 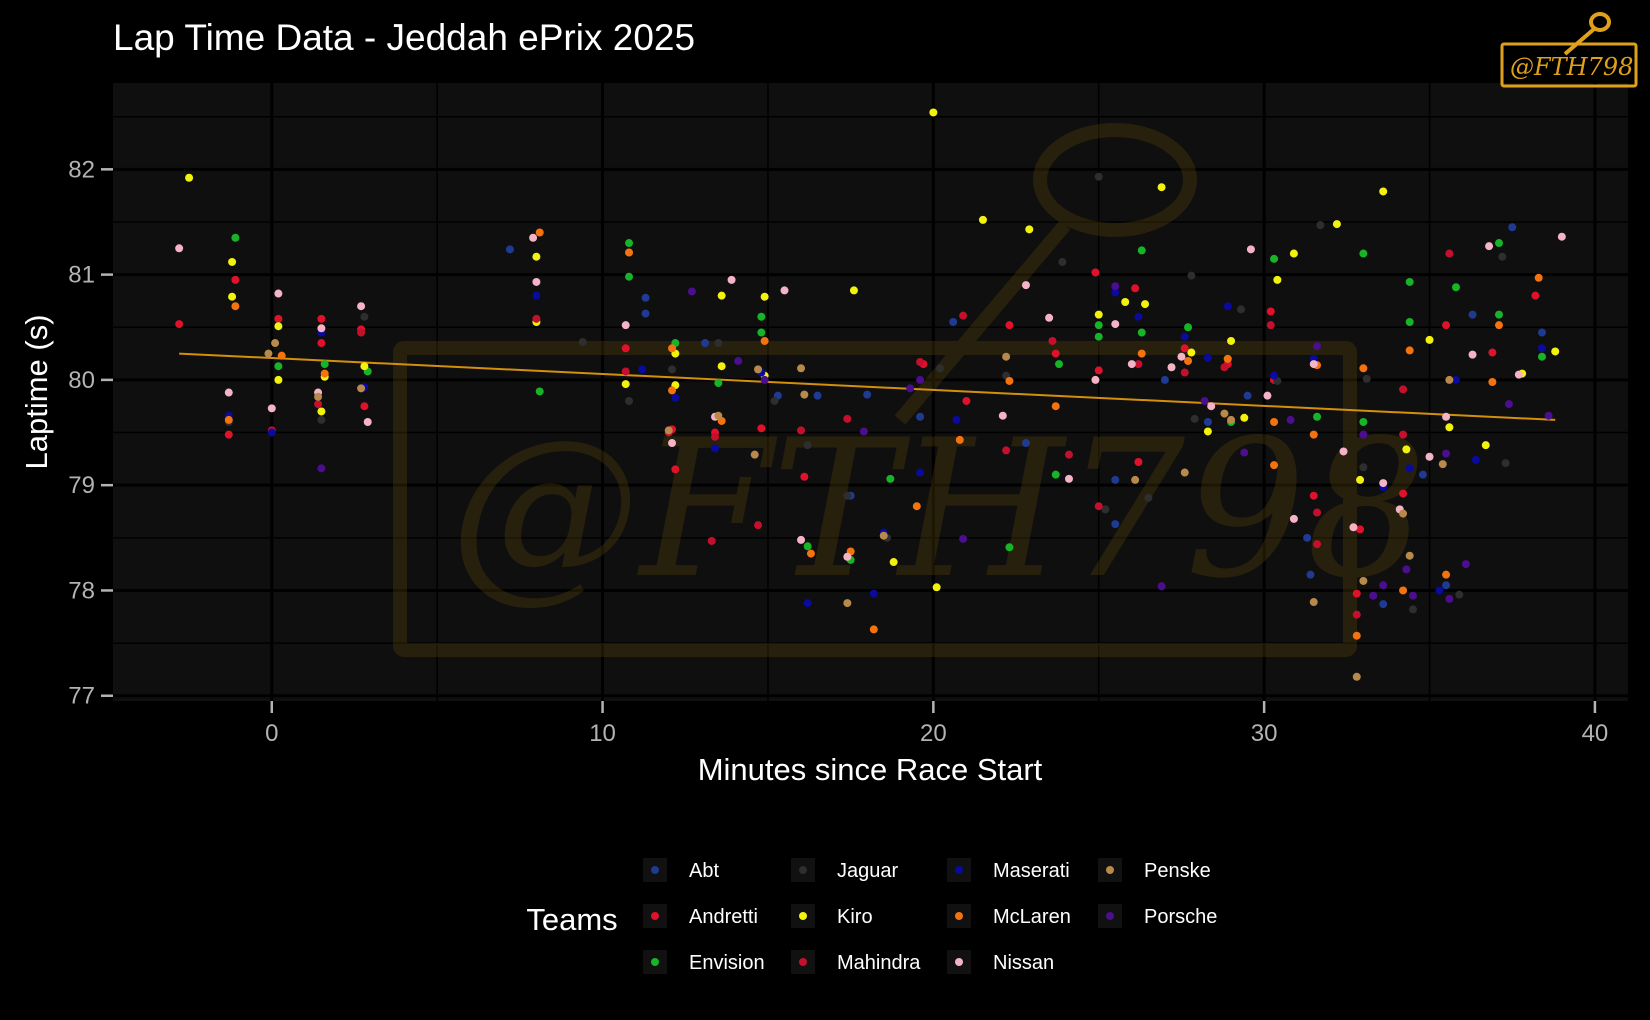 What do you see at coordinates (1110, 870) in the screenshot?
I see `legend-key-penske` at bounding box center [1110, 870].